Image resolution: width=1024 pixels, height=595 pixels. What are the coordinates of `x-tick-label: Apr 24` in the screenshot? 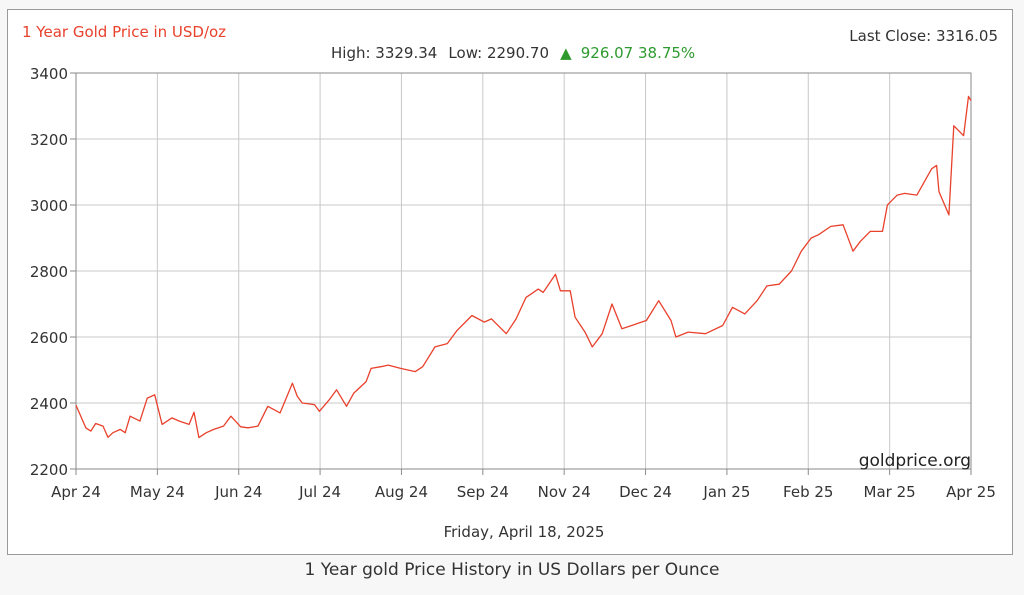 It's located at (76, 492).